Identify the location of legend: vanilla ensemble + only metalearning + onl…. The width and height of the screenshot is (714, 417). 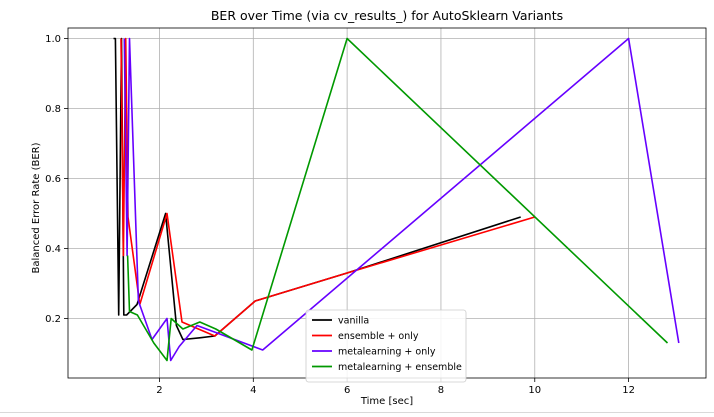
(386, 346).